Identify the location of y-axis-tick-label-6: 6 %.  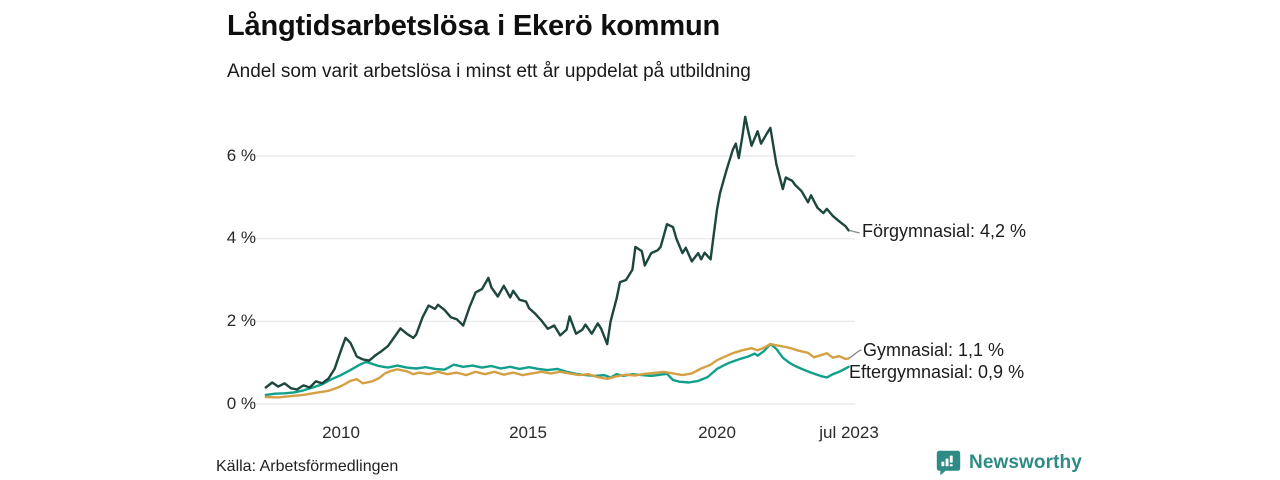
(241, 155).